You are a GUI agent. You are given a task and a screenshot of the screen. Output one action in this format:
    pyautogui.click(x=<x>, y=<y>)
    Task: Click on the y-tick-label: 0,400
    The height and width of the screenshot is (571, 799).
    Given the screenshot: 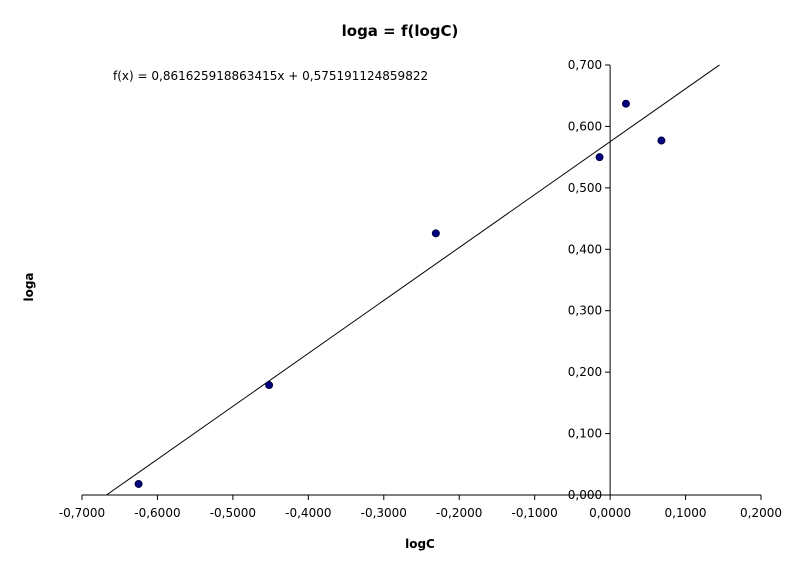 What is the action you would take?
    pyautogui.click(x=585, y=249)
    